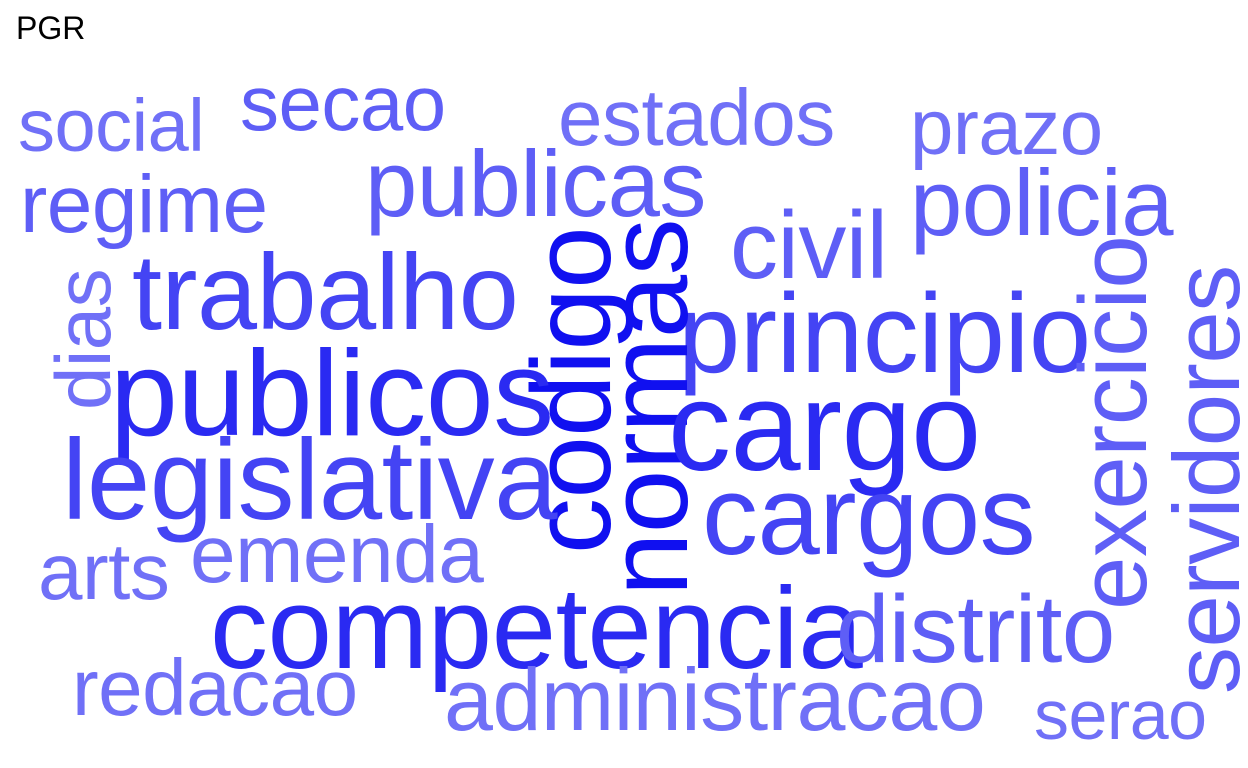  What do you see at coordinates (824, 426) in the screenshot?
I see `word-cargo: cargo` at bounding box center [824, 426].